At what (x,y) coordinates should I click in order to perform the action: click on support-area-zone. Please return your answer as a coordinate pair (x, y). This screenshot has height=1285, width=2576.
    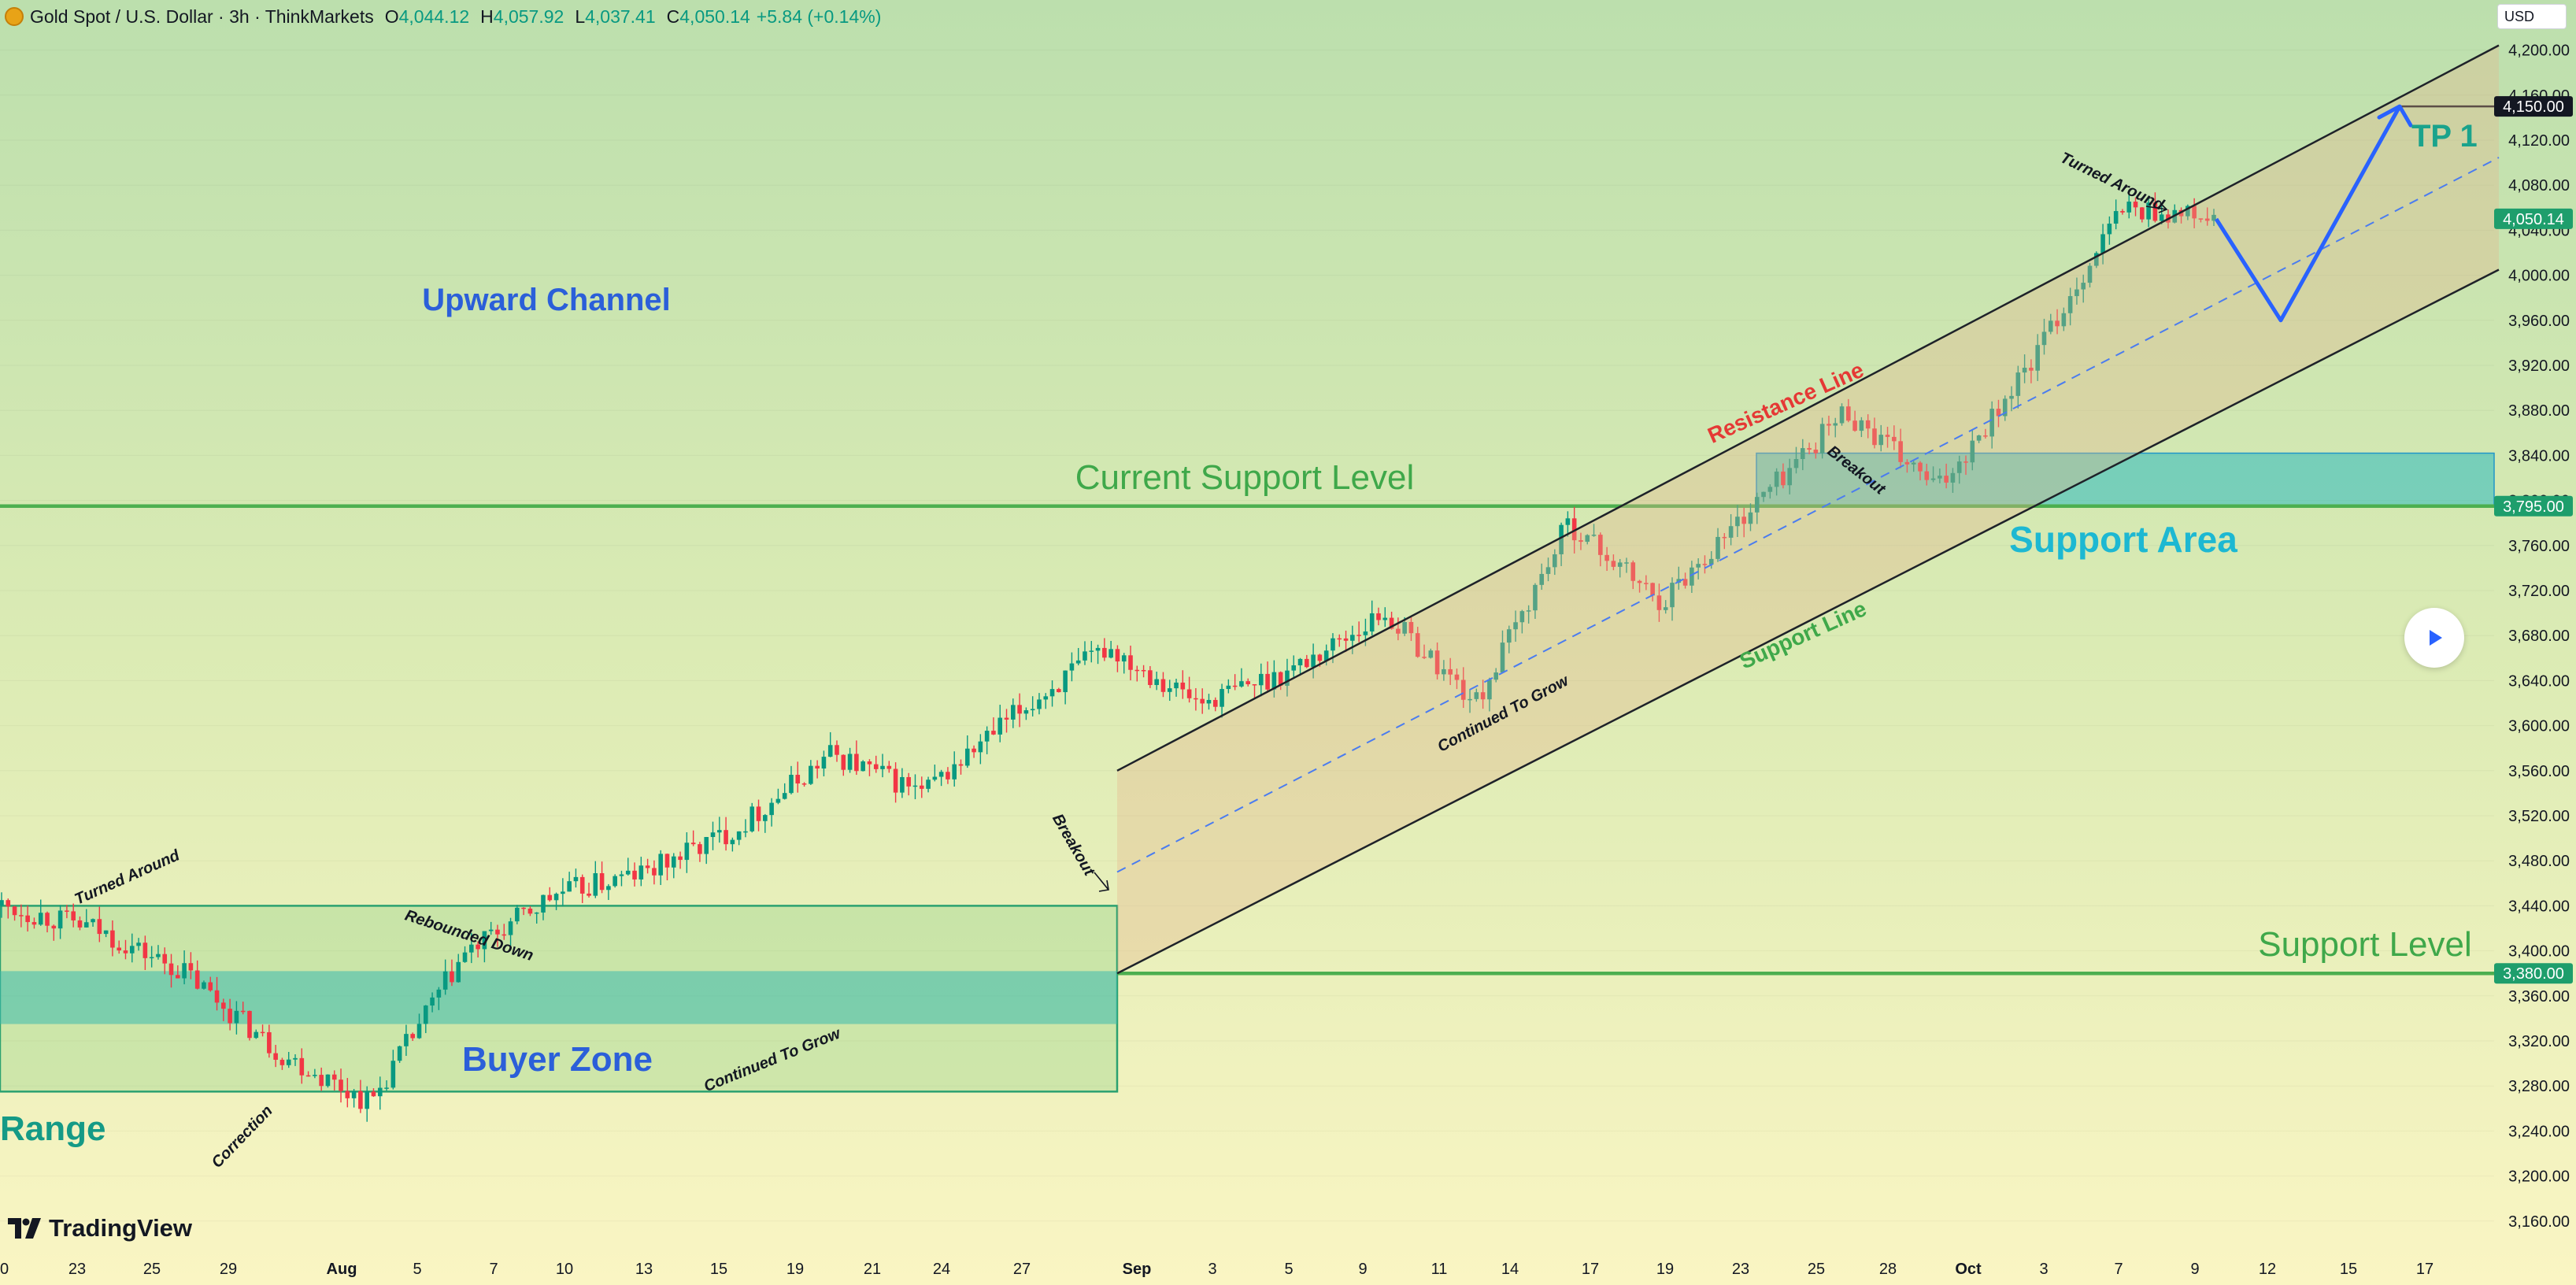
    Looking at the image, I should click on (2125, 479).